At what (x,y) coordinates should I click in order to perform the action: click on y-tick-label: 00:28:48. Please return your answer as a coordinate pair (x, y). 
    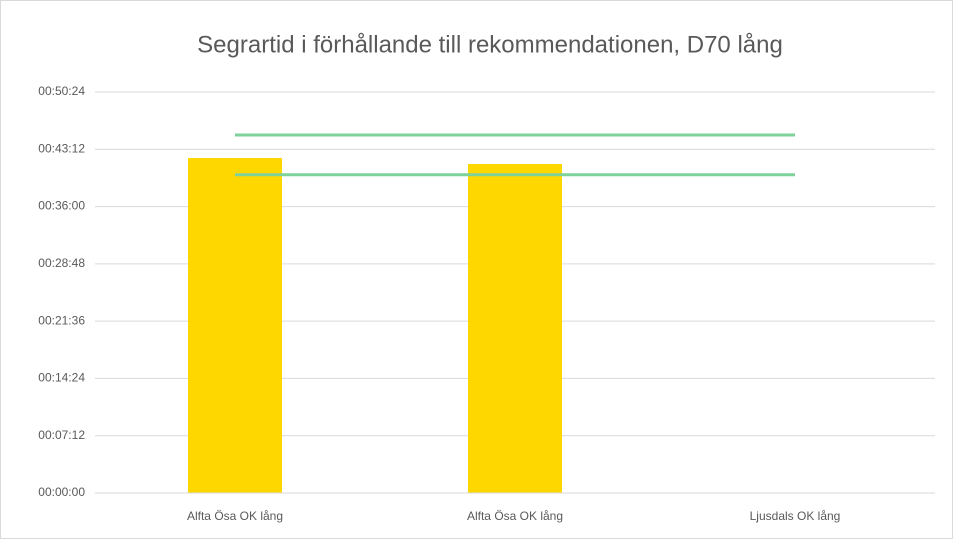
    Looking at the image, I should click on (61, 263).